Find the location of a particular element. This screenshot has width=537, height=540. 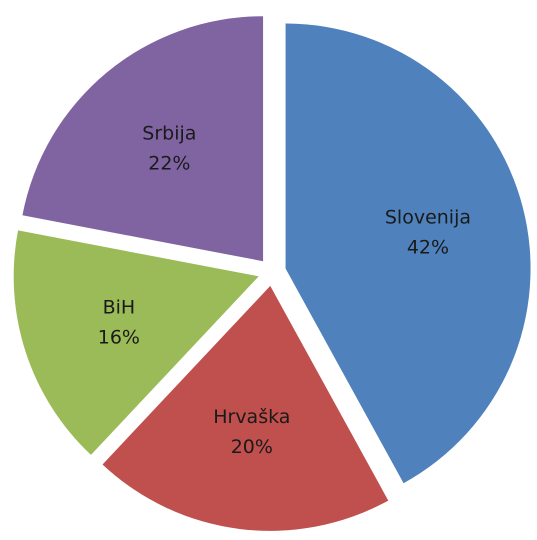

slice-value-label: 16% is located at coordinates (119, 337).